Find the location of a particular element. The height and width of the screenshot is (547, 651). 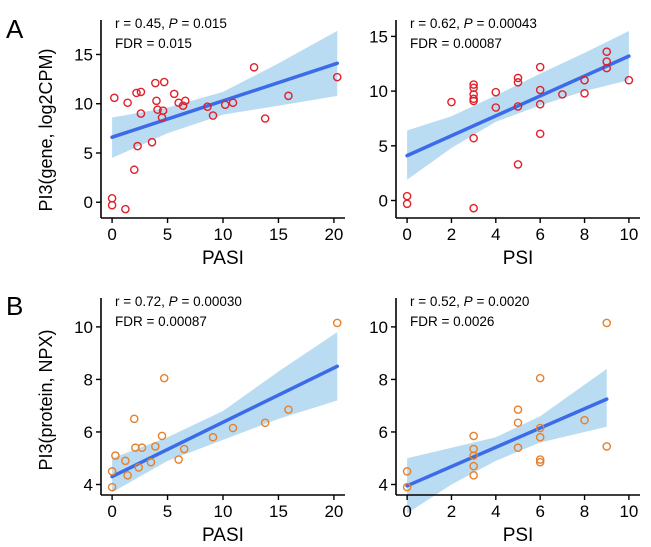

x-tick-label: 15 is located at coordinates (278, 234).